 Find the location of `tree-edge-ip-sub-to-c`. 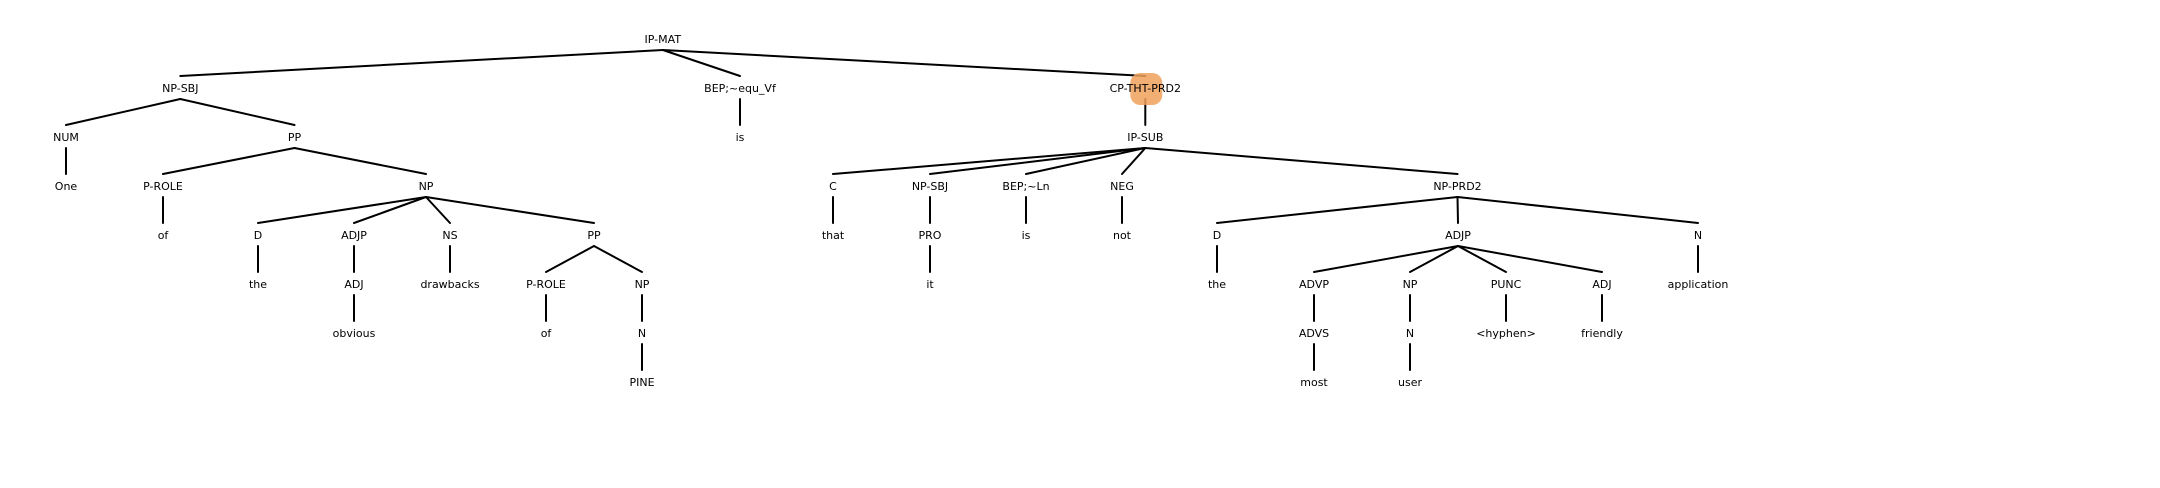

tree-edge-ip-sub-to-c is located at coordinates (989, 161).